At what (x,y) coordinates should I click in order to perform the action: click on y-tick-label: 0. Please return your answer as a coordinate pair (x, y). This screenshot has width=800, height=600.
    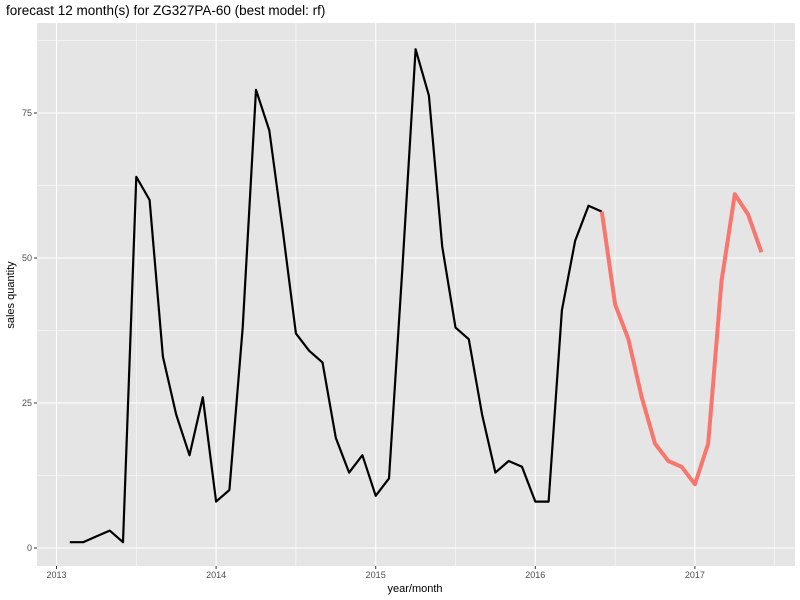
    Looking at the image, I should click on (29, 548).